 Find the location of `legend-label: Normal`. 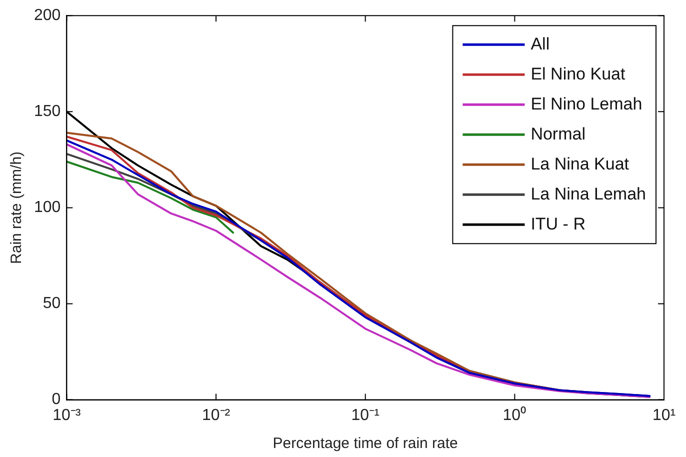

legend-label: Normal is located at coordinates (558, 134).